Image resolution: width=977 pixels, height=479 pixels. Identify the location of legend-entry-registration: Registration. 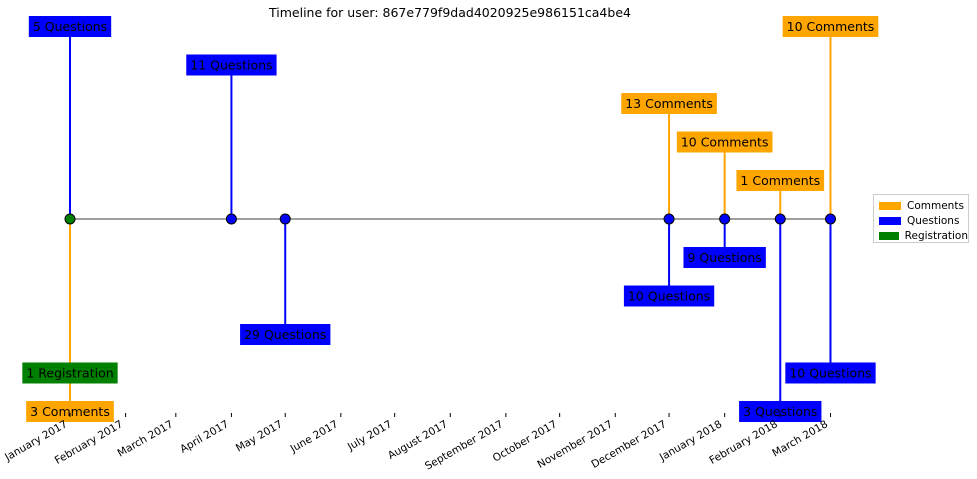
(923, 235).